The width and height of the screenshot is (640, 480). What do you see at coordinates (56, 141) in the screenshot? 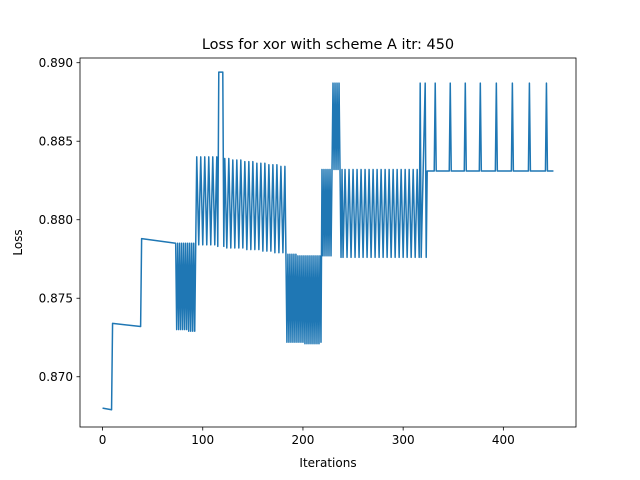
I see `y-tick-label: 0.885` at bounding box center [56, 141].